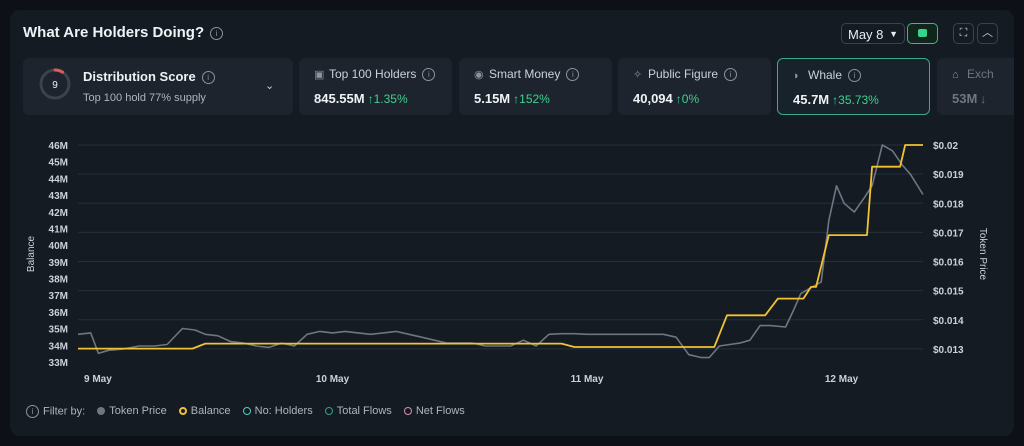  I want to click on card-value: 45.7M ↑35.73%, so click(836, 99).